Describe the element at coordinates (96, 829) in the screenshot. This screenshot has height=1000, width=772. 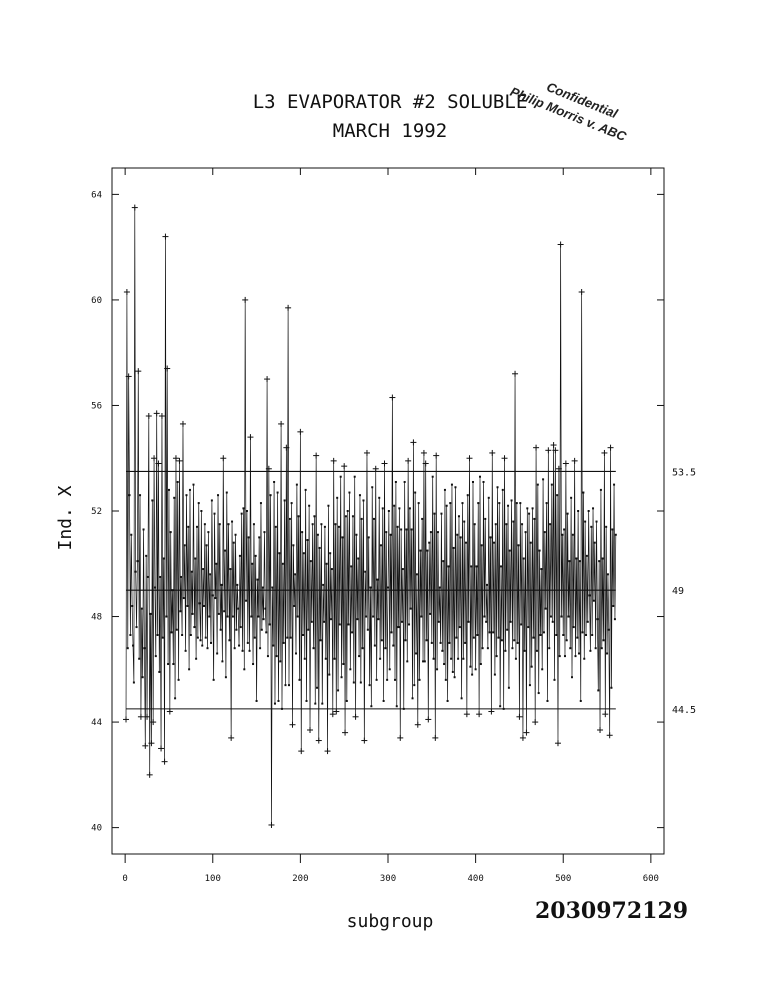
I see `y-tick-label: 40` at that location.